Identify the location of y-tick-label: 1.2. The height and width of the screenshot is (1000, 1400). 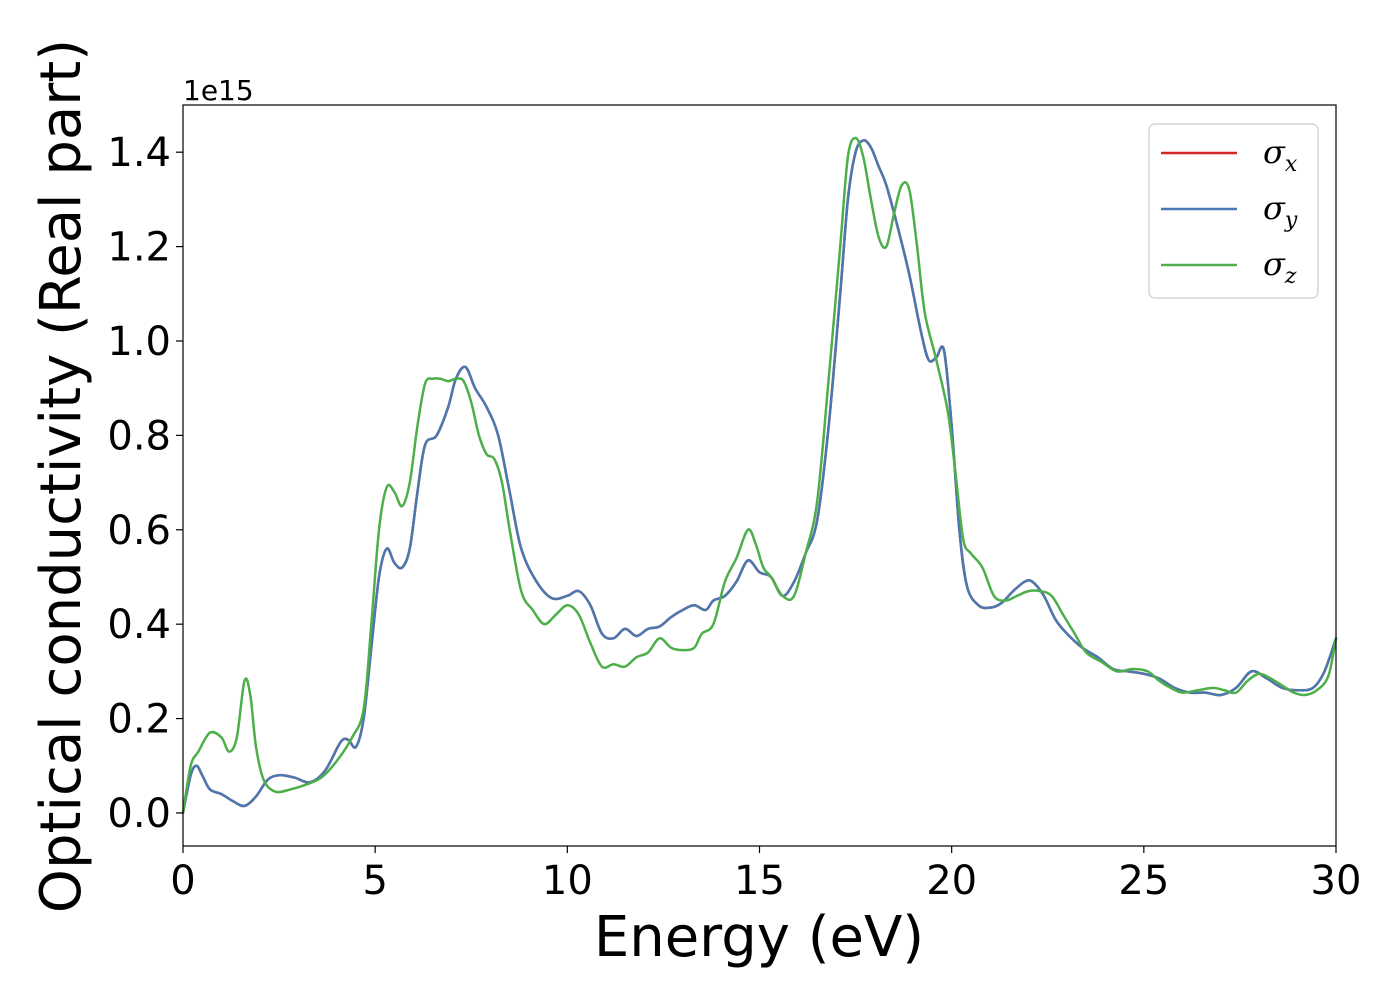
(139, 248).